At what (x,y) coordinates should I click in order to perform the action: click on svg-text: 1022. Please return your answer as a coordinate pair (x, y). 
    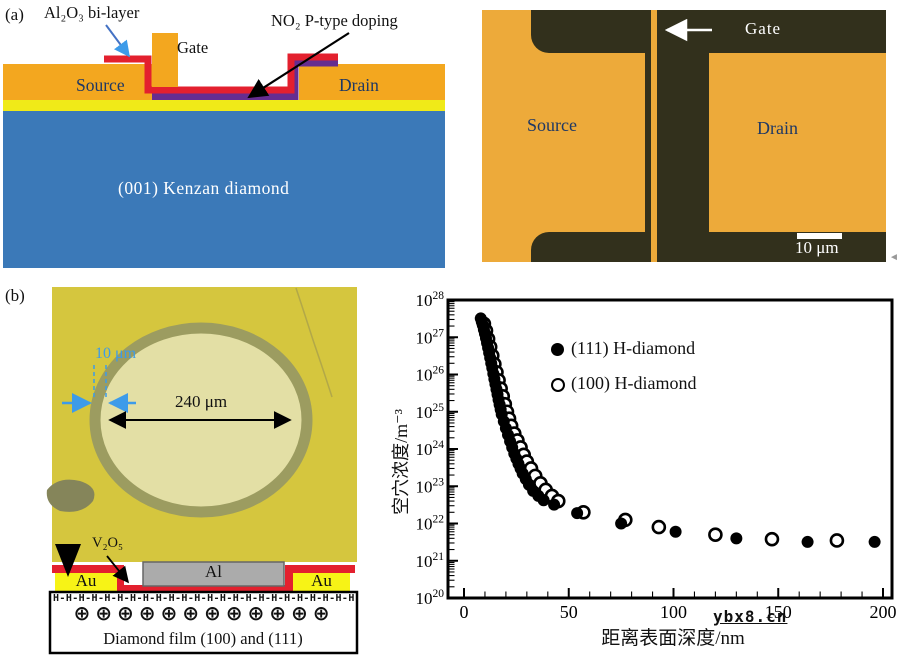
    Looking at the image, I should click on (430, 524).